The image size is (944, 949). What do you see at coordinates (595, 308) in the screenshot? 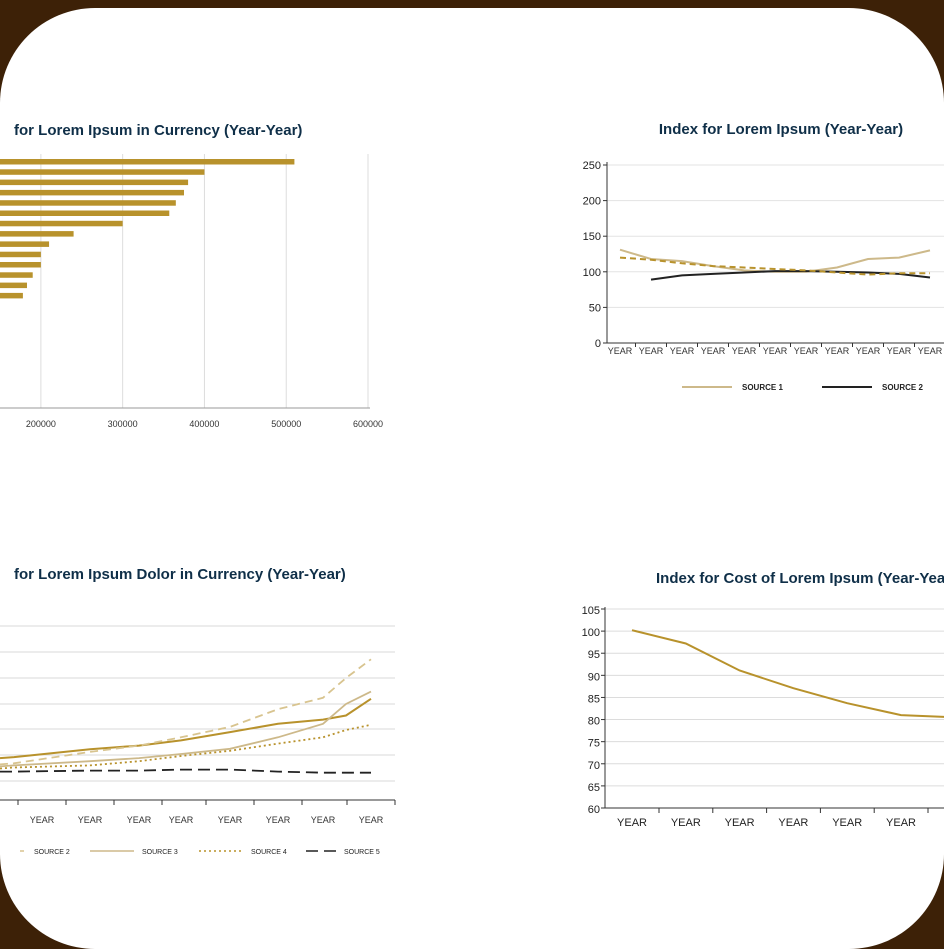
I see `index-y-tick-label: 50` at bounding box center [595, 308].